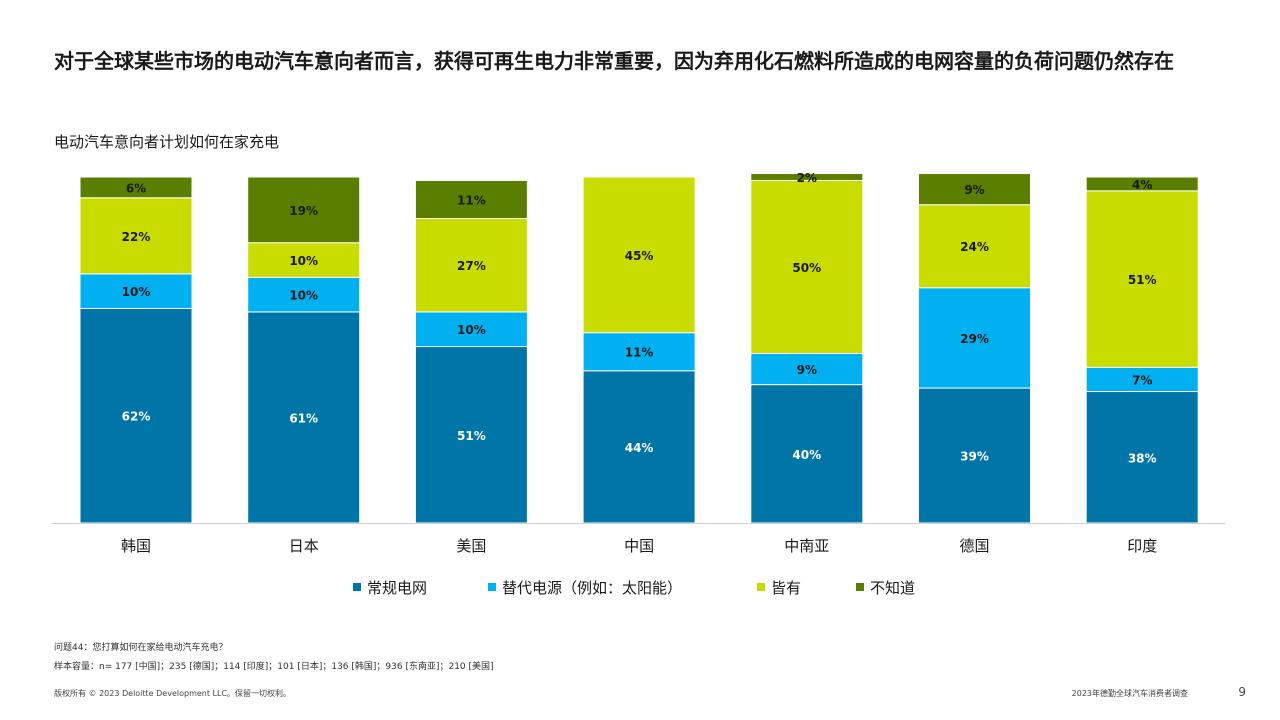 The image size is (1280, 720). I want to click on data-label: 39%, so click(974, 457).